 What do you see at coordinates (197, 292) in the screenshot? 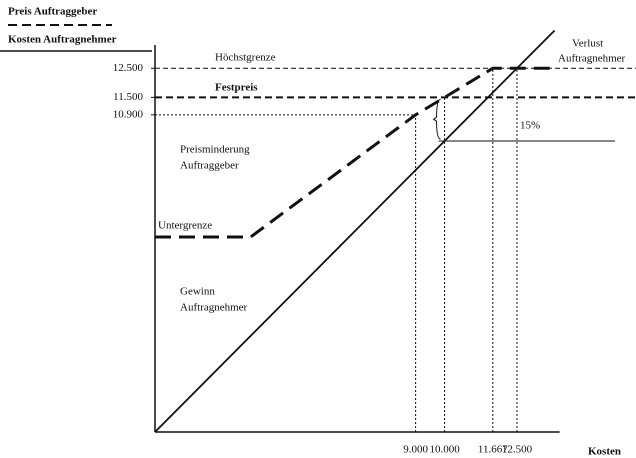
I see `annotation: Gewinn` at bounding box center [197, 292].